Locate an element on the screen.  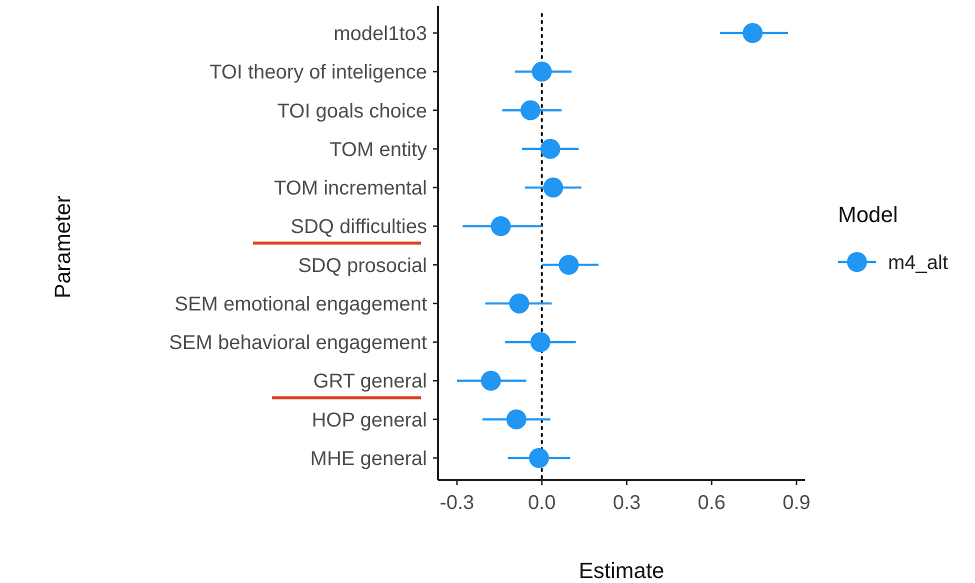
x-tick-label: 0.3 is located at coordinates (626, 503).